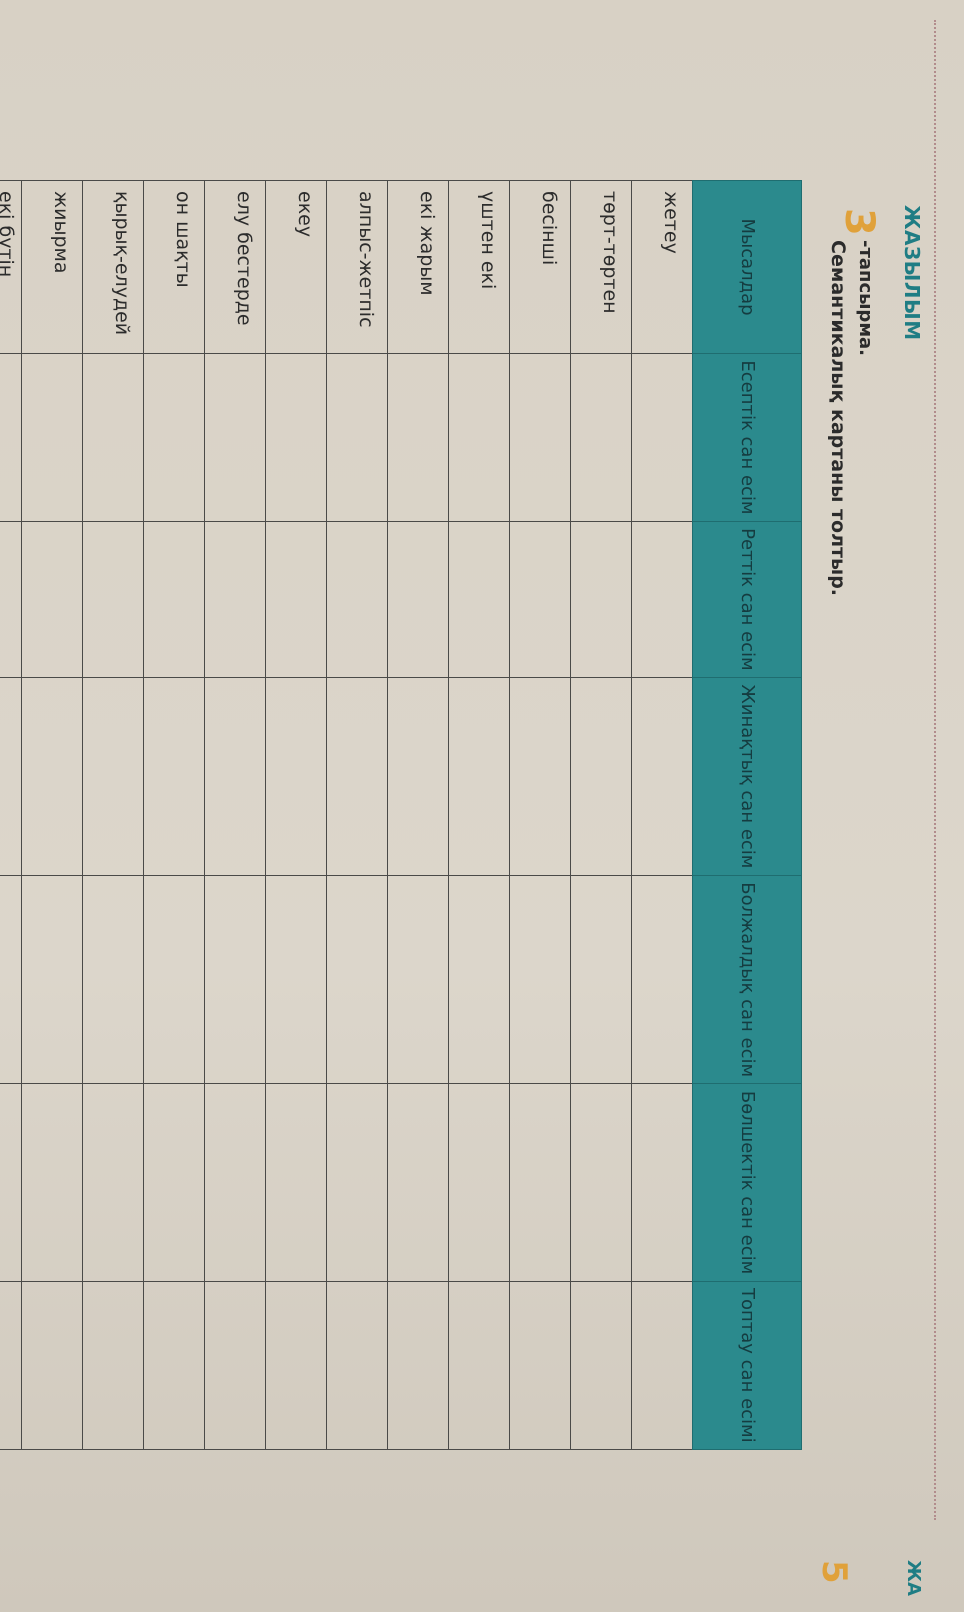 Image resolution: width=964 pixels, height=1612 pixels. I want to click on example-cell: он шақты, so click(174, 267).